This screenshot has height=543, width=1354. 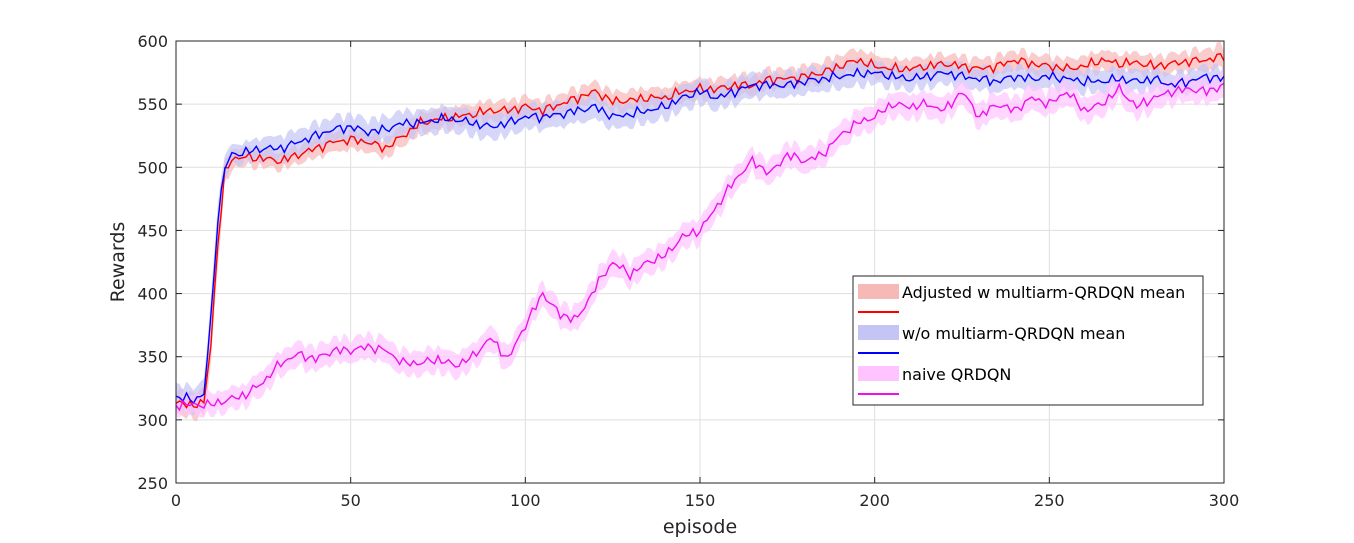 I want to click on legend-box, so click(x=1028, y=340).